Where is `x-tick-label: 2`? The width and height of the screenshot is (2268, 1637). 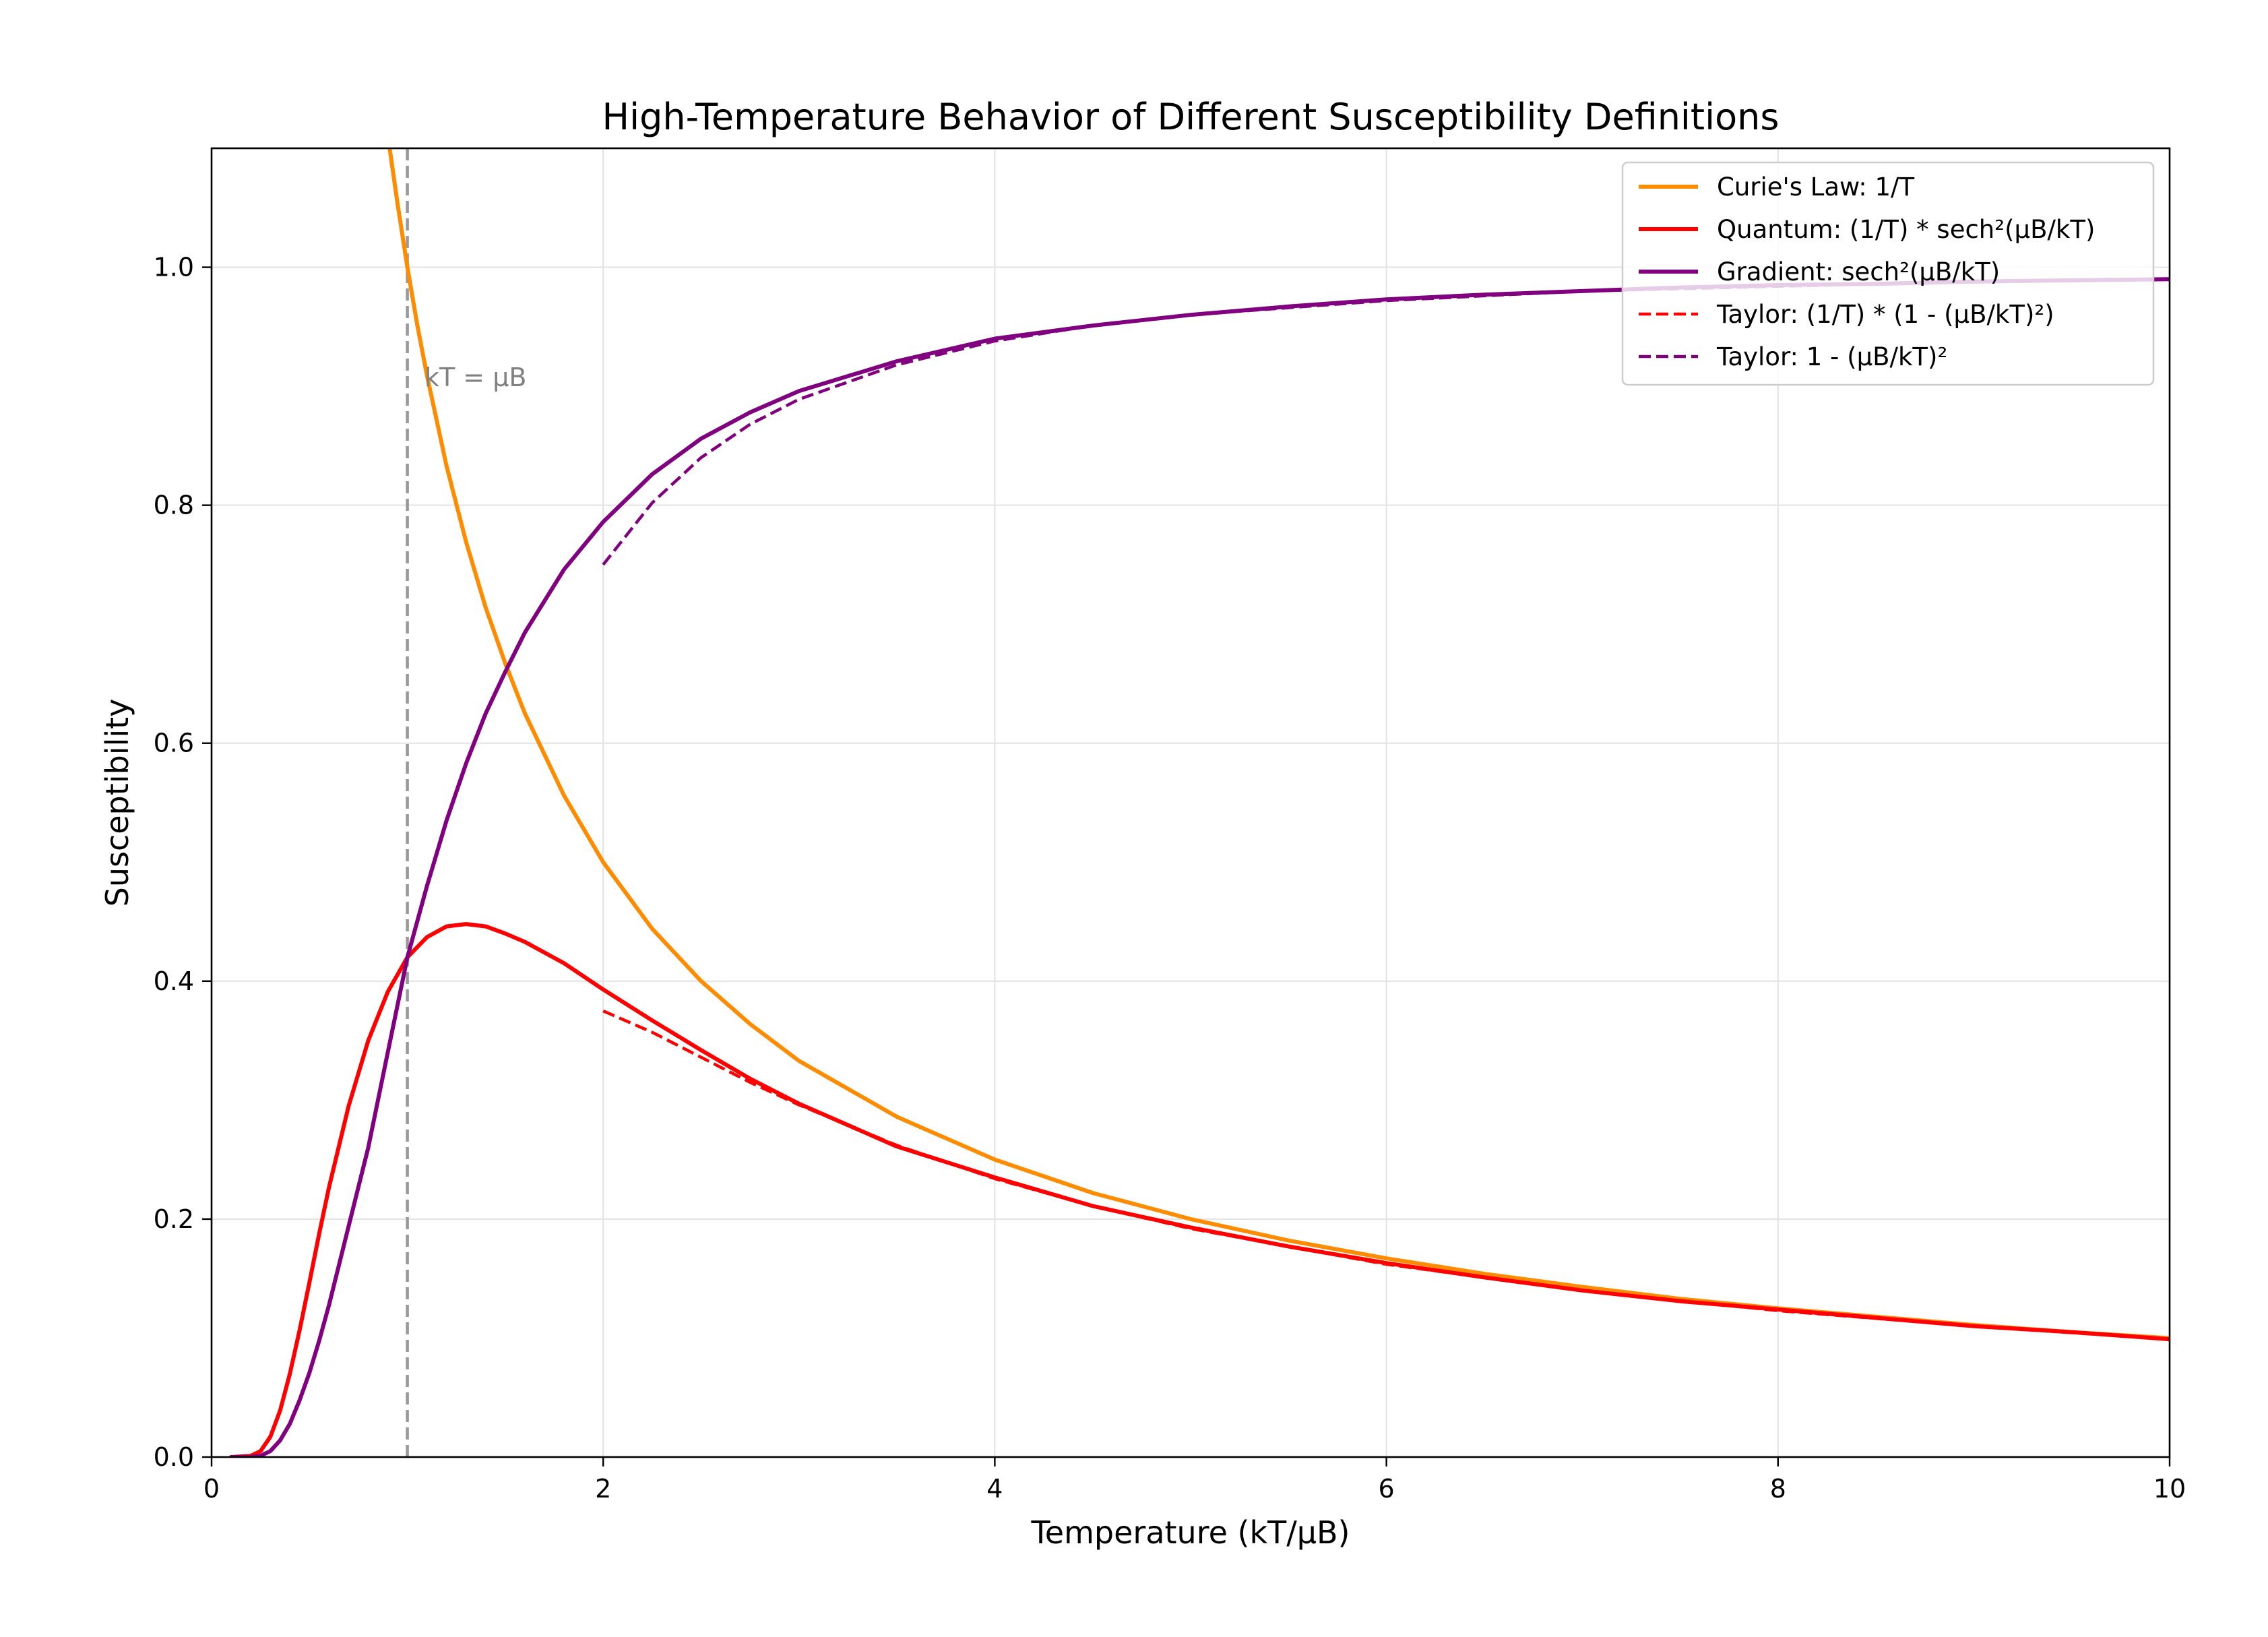 x-tick-label: 2 is located at coordinates (603, 1489).